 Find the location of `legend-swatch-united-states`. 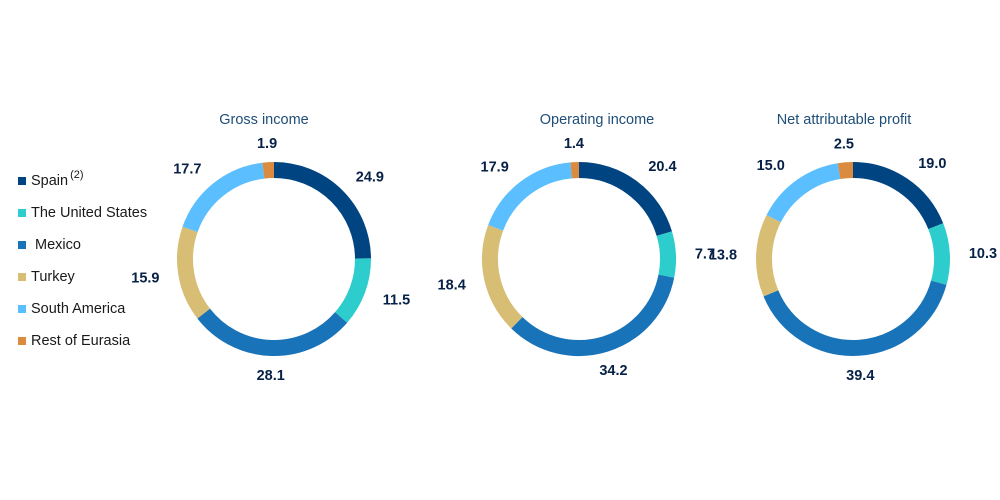

legend-swatch-united-states is located at coordinates (22, 213).